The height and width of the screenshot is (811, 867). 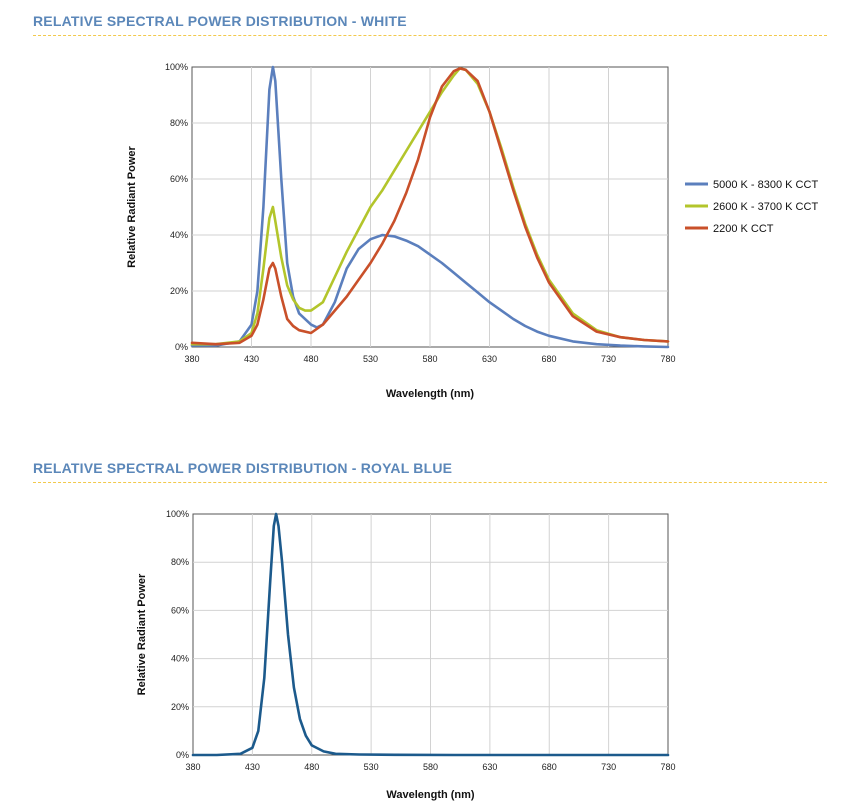 I want to click on legend-label-0: 5000 K - 8300 K CCT, so click(x=765, y=185).